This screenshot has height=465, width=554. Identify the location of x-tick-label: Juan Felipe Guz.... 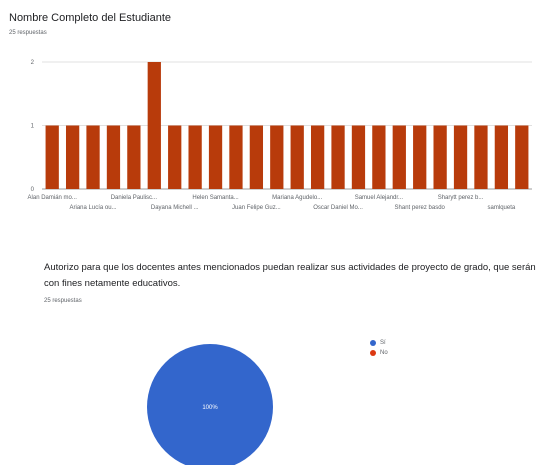
(256, 208).